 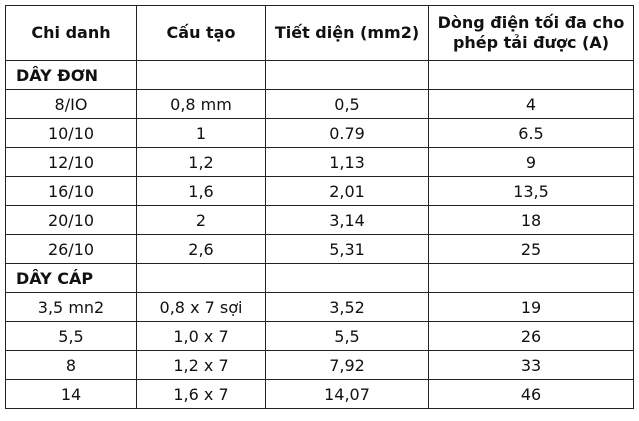 I want to click on section-title: DÂY CÁP, so click(x=71, y=278).